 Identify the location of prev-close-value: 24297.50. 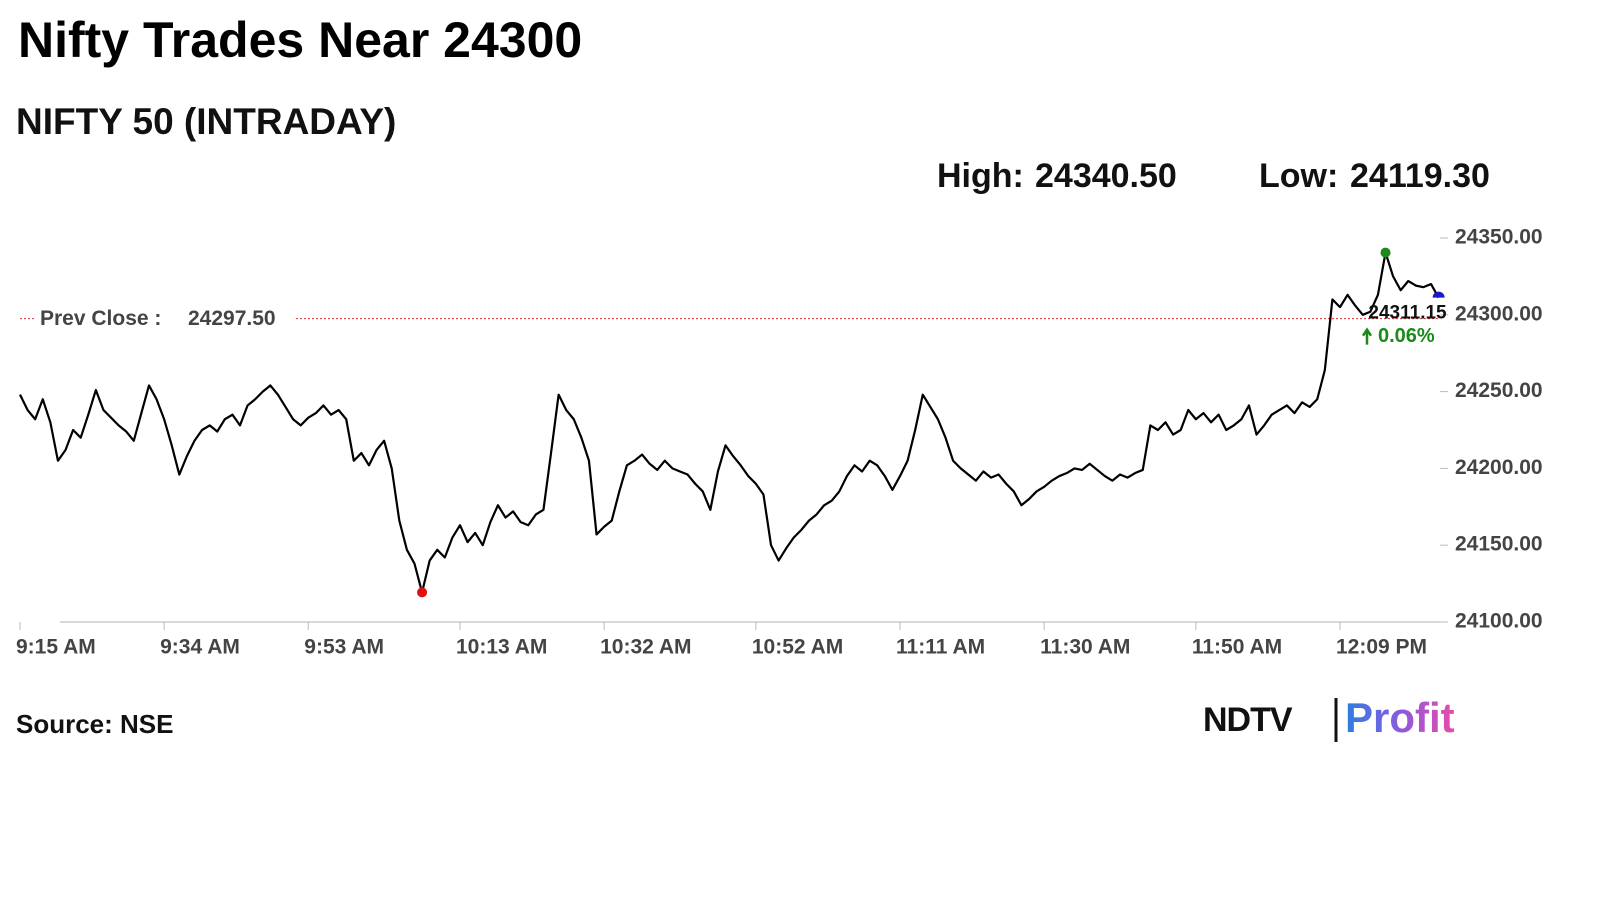
(232, 318).